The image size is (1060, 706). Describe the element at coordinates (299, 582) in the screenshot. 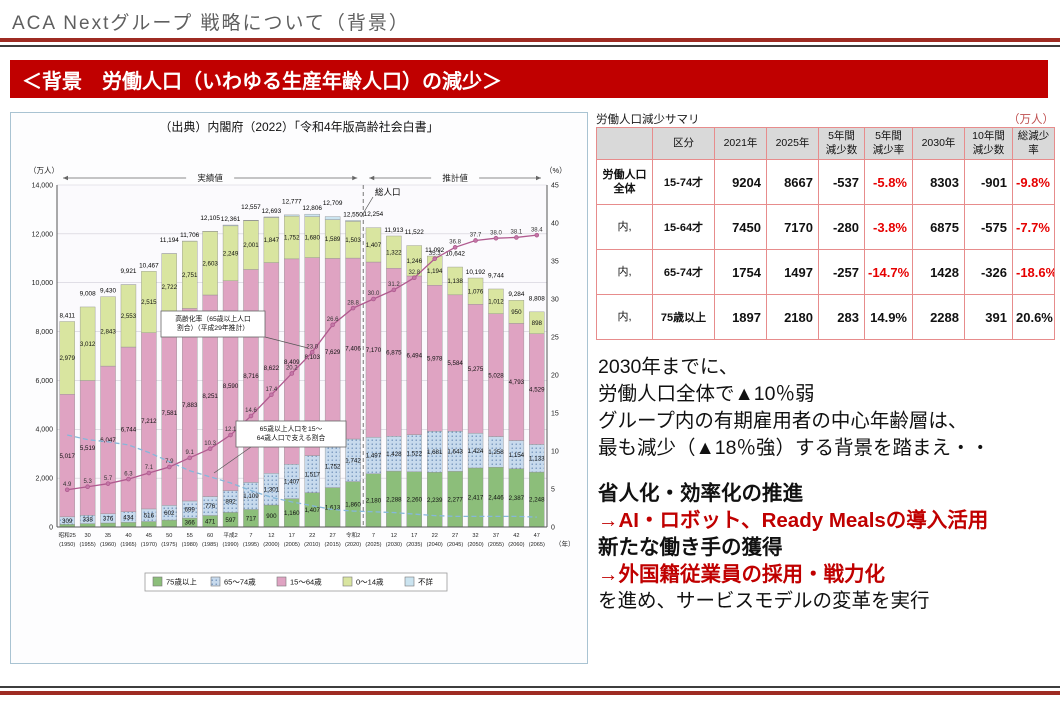

I see `legend-item: 15〜64歳` at that location.